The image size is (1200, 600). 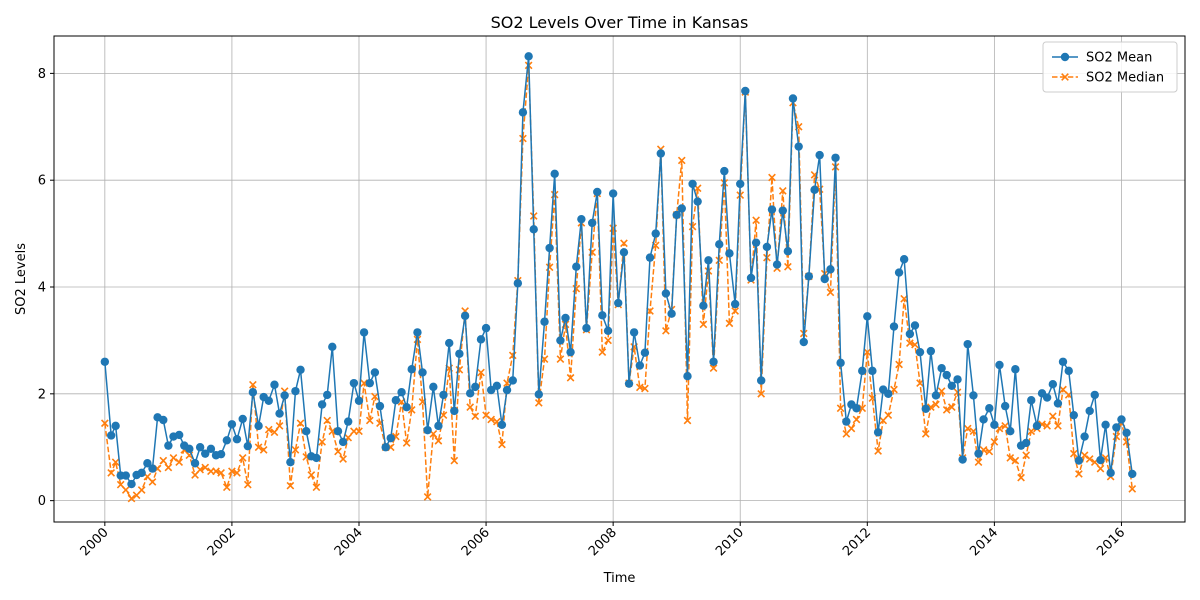 What do you see at coordinates (1108, 78) in the screenshot?
I see `legend-item: SO2 Median` at bounding box center [1108, 78].